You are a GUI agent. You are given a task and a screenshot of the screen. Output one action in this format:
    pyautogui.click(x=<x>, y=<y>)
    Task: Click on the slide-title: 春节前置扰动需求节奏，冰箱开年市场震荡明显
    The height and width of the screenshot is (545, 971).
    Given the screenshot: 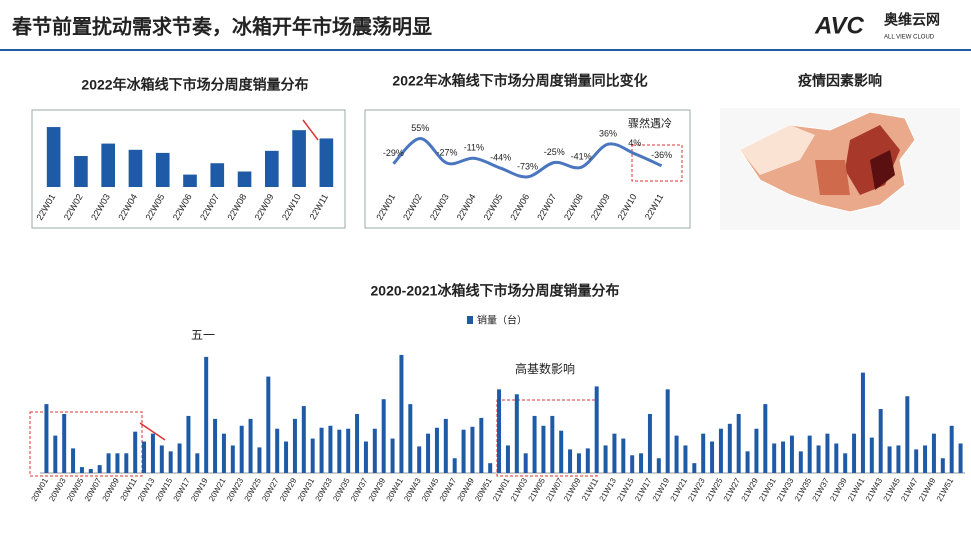 What is the action you would take?
    pyautogui.click(x=221, y=26)
    